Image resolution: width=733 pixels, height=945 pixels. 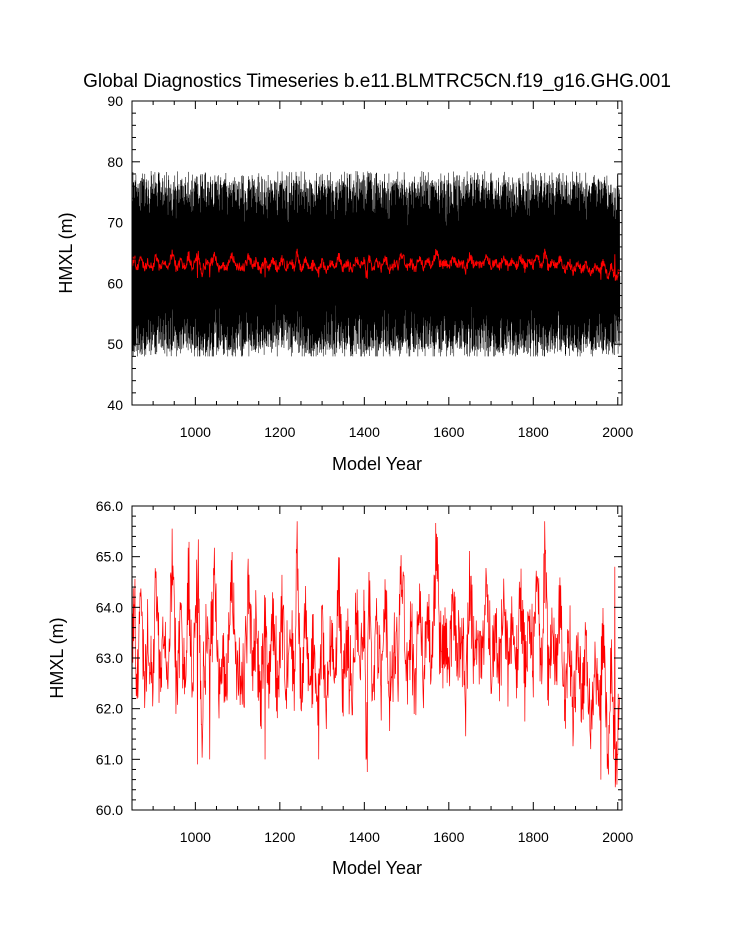 I want to click on bottom-y-tick-label: 63.0, so click(x=109, y=658).